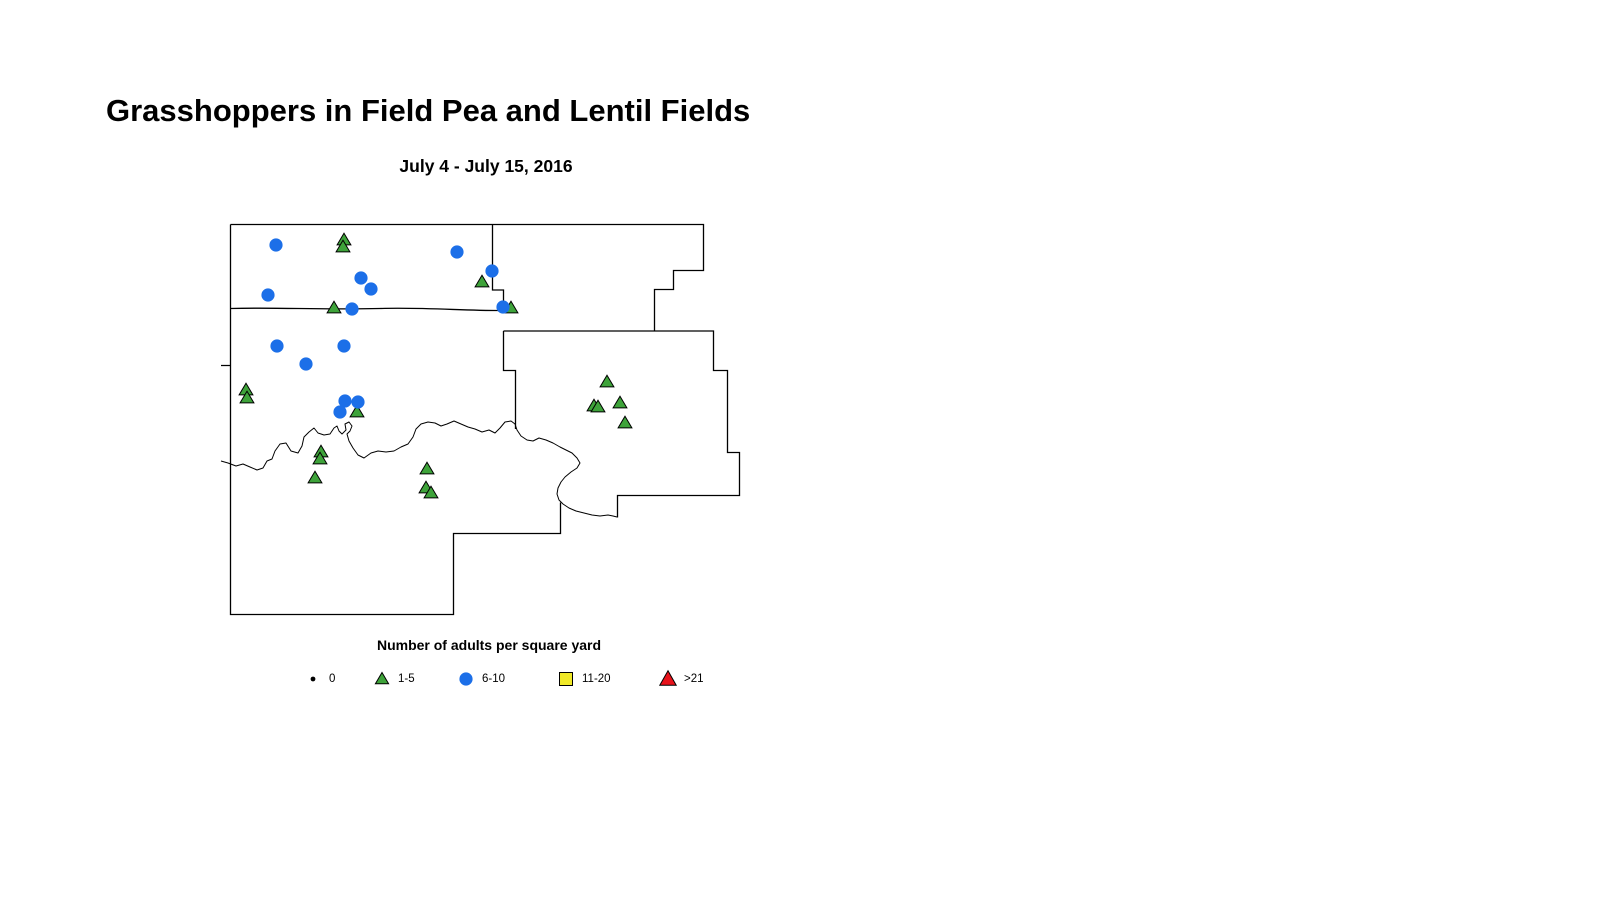 The image size is (1612, 900). Describe the element at coordinates (486, 166) in the screenshot. I see `chart-subtitle: July 4 - July 15, 2016` at that location.